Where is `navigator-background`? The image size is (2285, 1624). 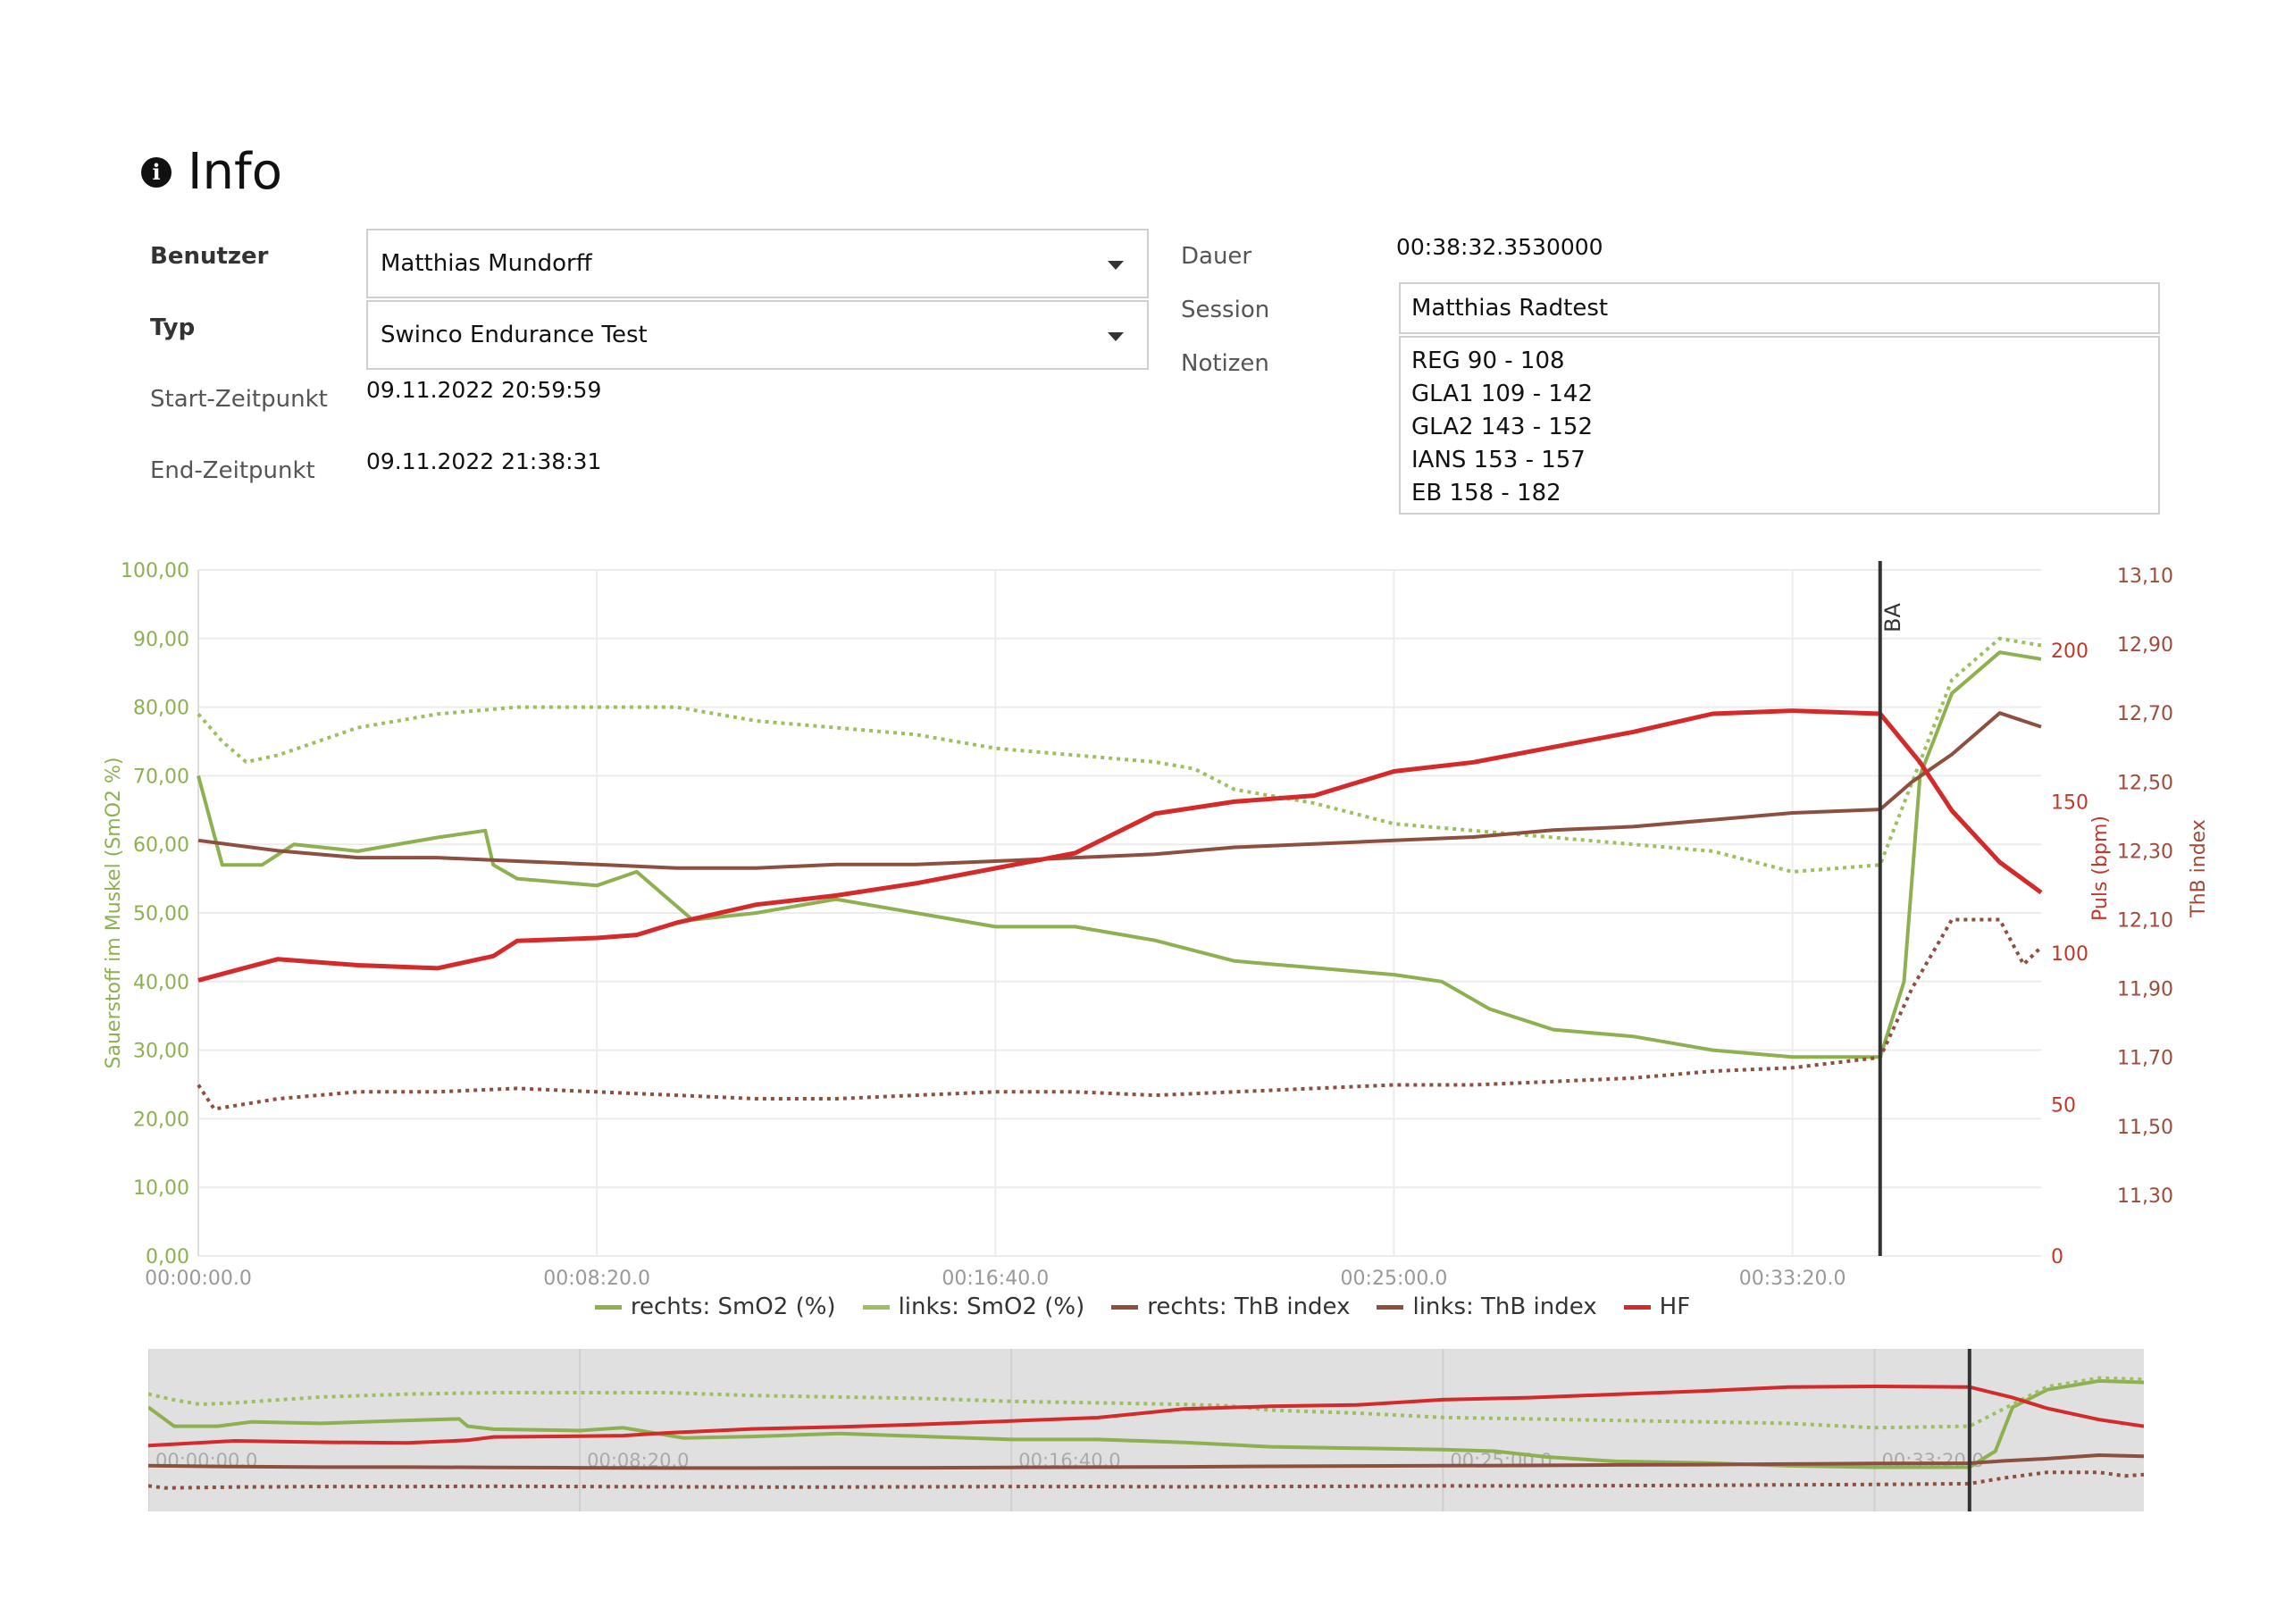
navigator-background is located at coordinates (1146, 1430).